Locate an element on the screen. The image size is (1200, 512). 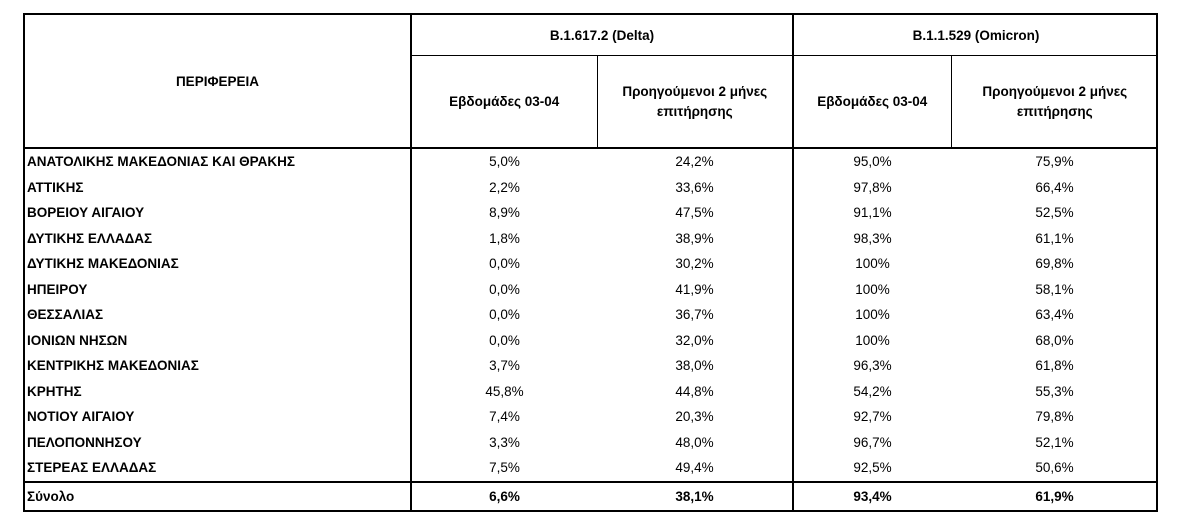
table-row: ΙΟΝΙΩΝ ΝΗΣΩΝ 0,0% 32,0% 100% 68,0% is located at coordinates (591, 340).